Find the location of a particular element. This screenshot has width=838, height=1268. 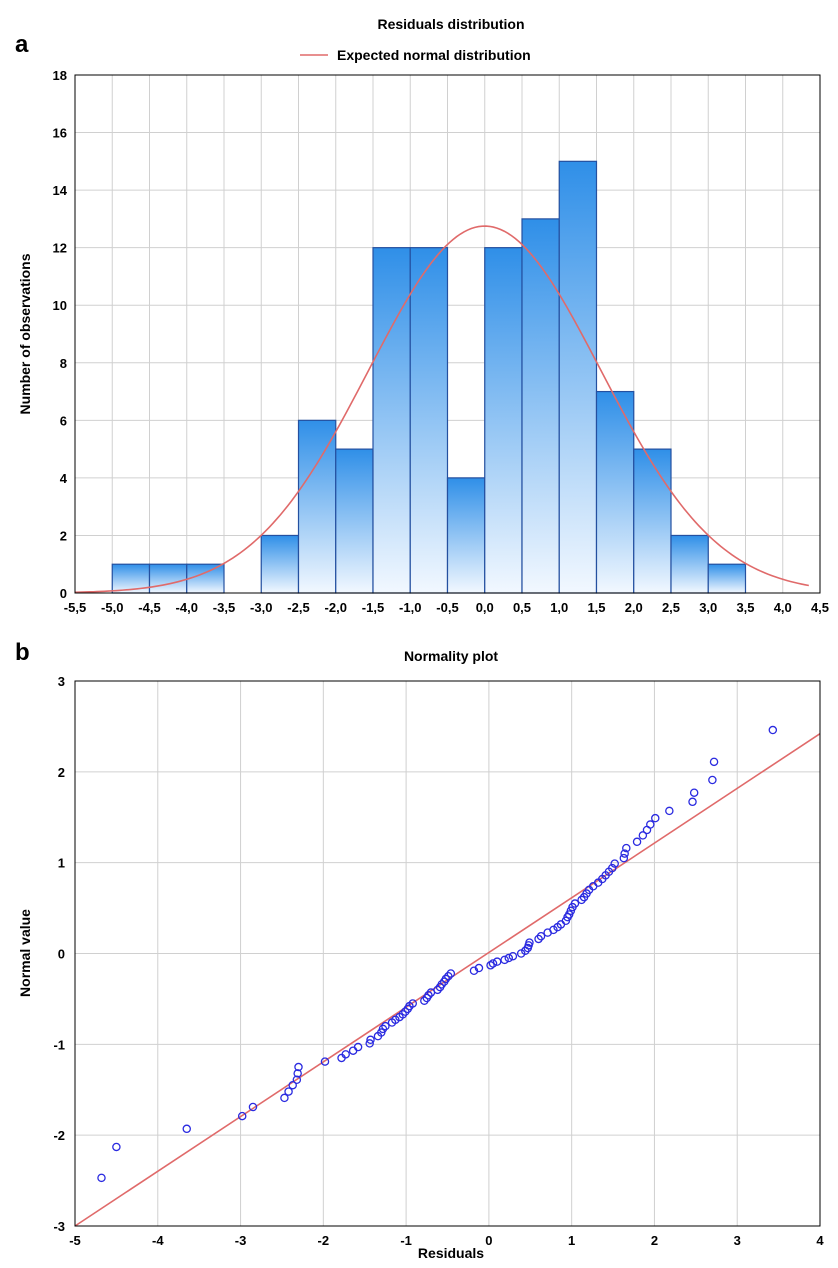

histogram-x-tick-label: -2,5 is located at coordinates (298, 607).